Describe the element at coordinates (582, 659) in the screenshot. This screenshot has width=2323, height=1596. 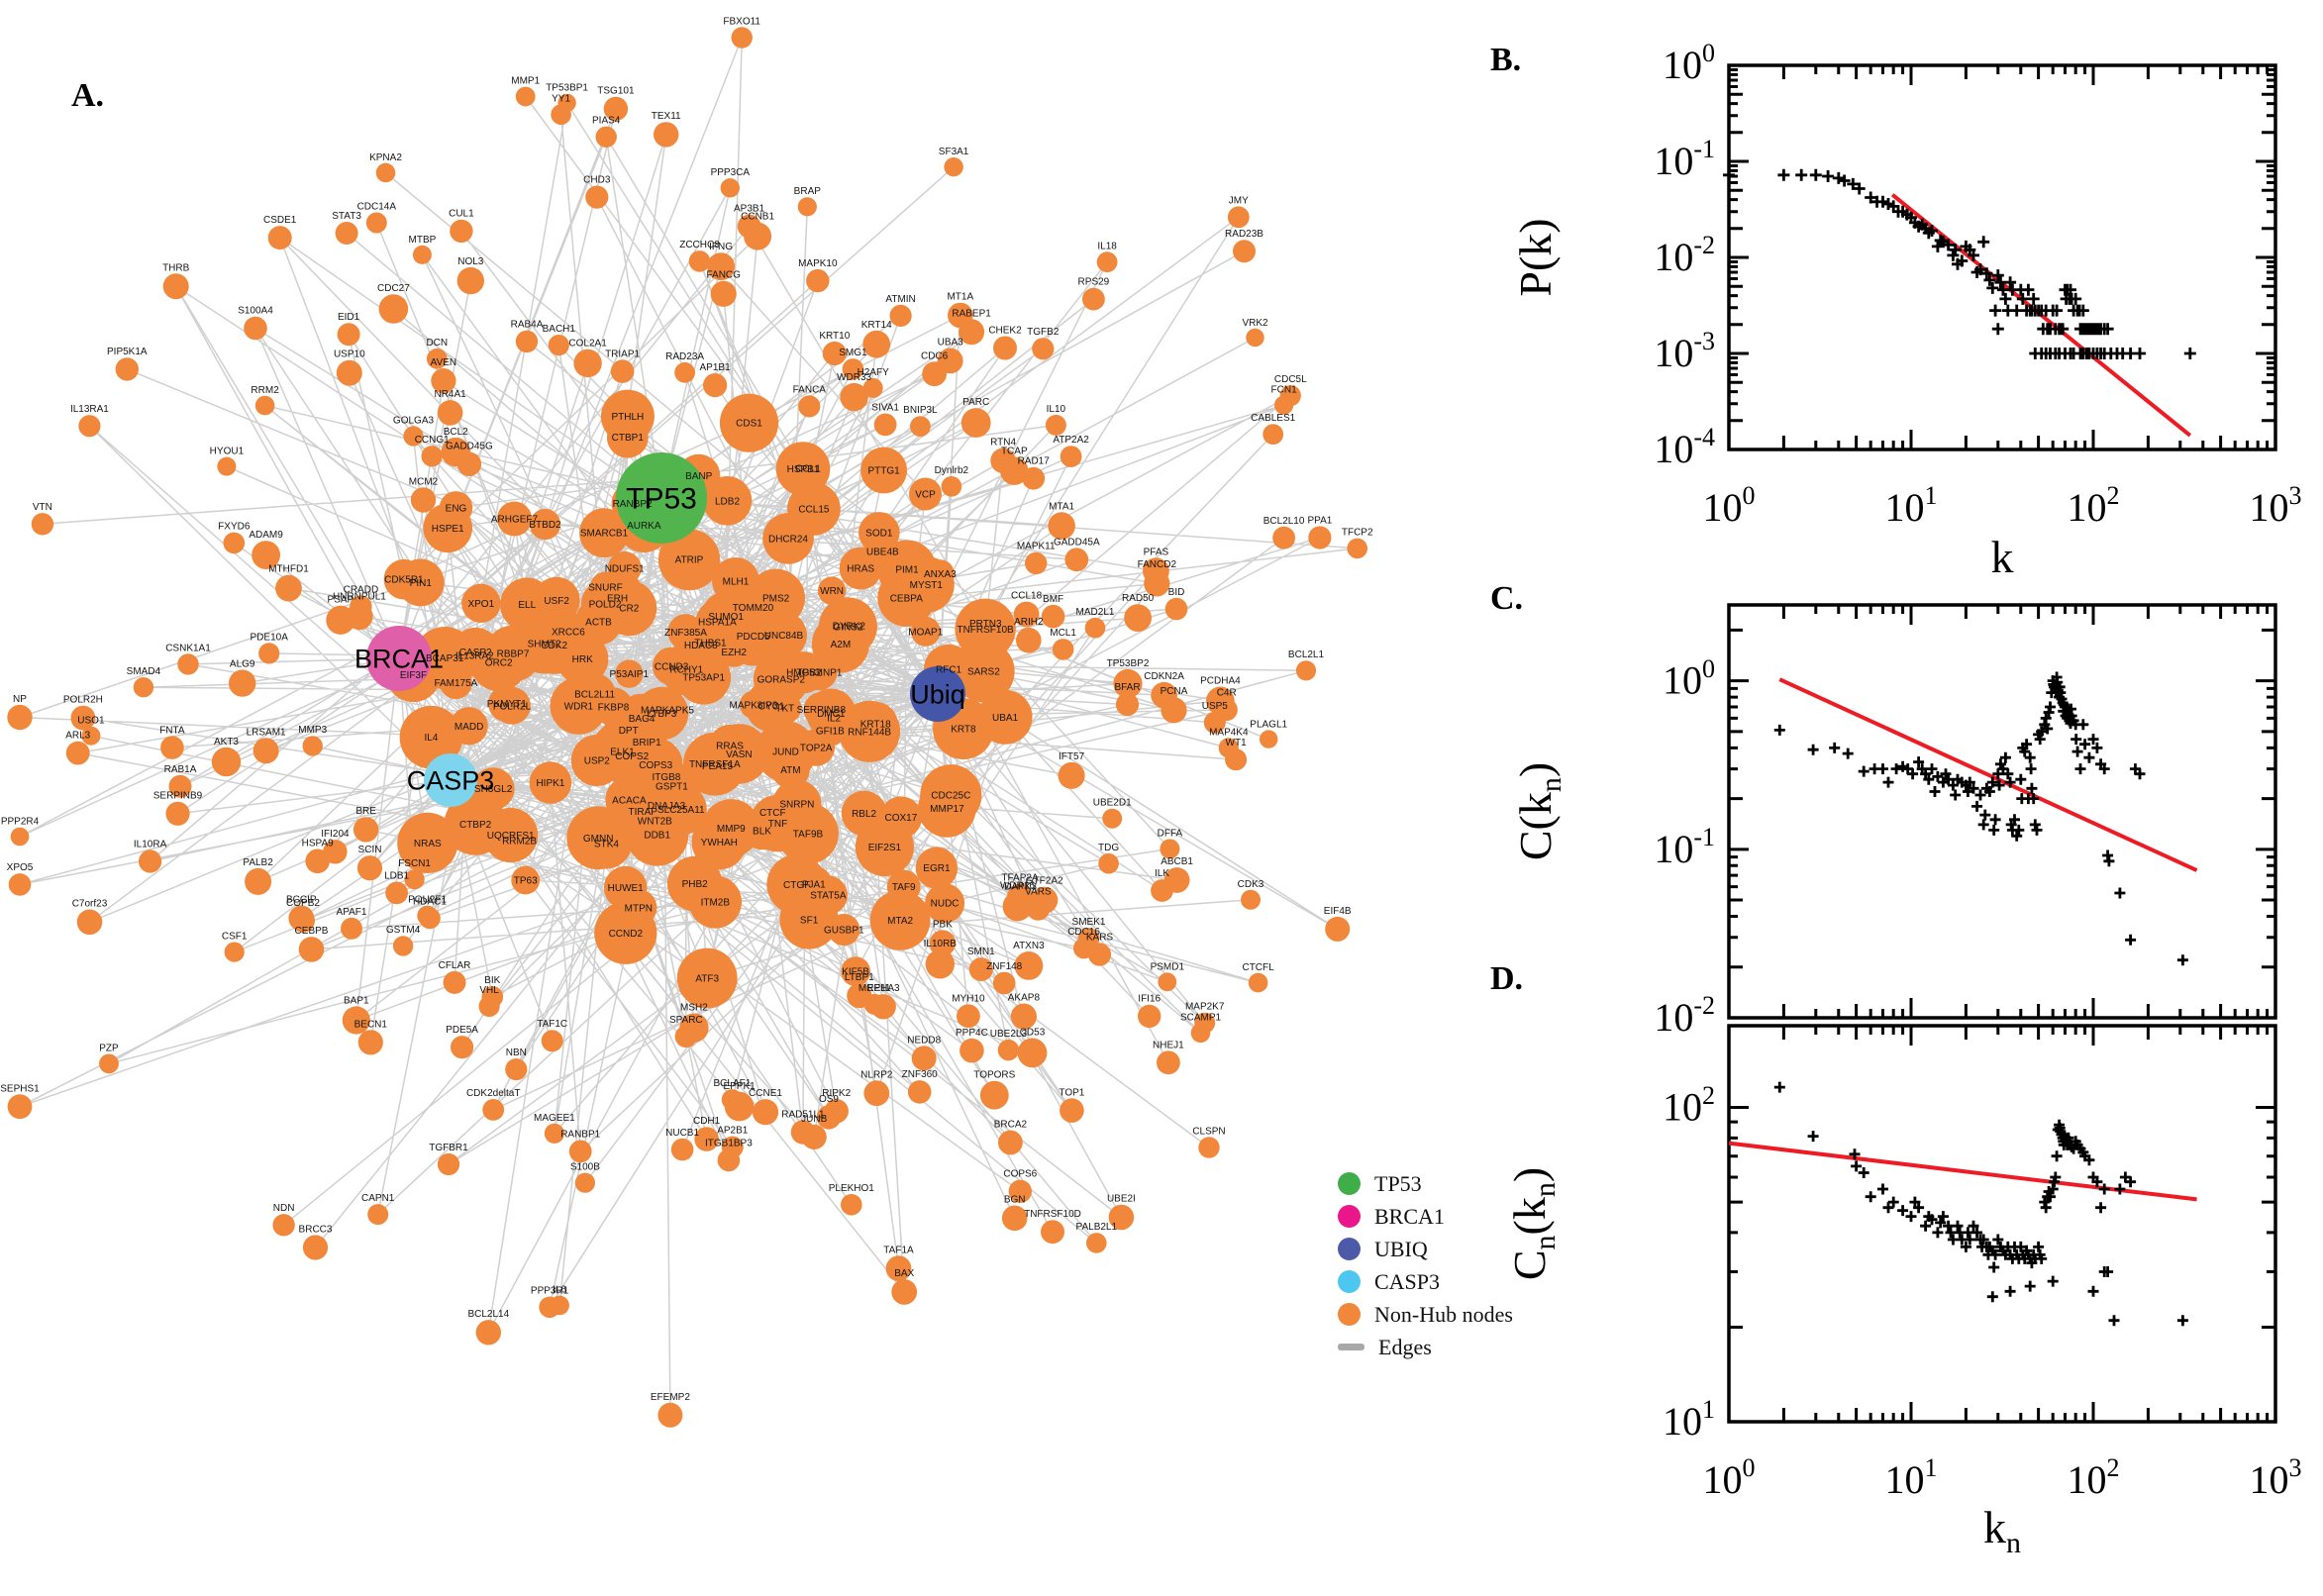
I see `network-node-label: HRK` at that location.